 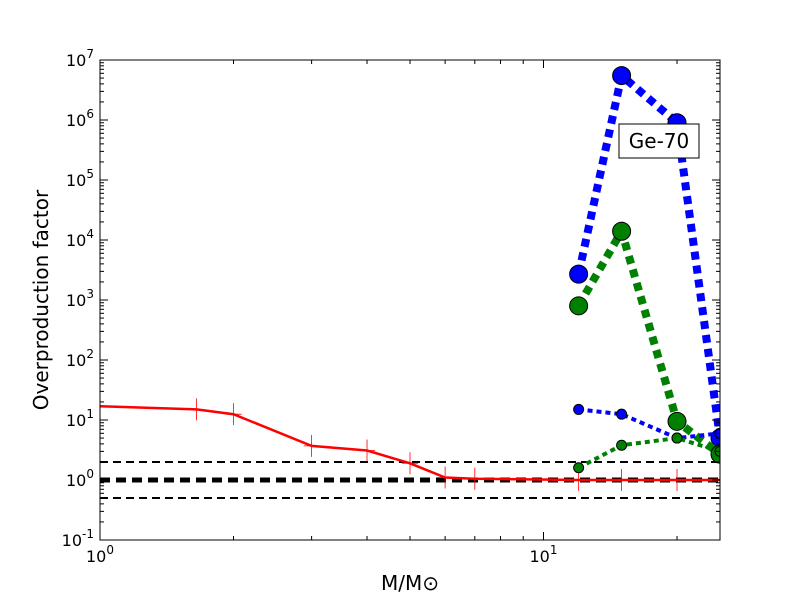 I want to click on series-2-line, so click(x=647, y=253).